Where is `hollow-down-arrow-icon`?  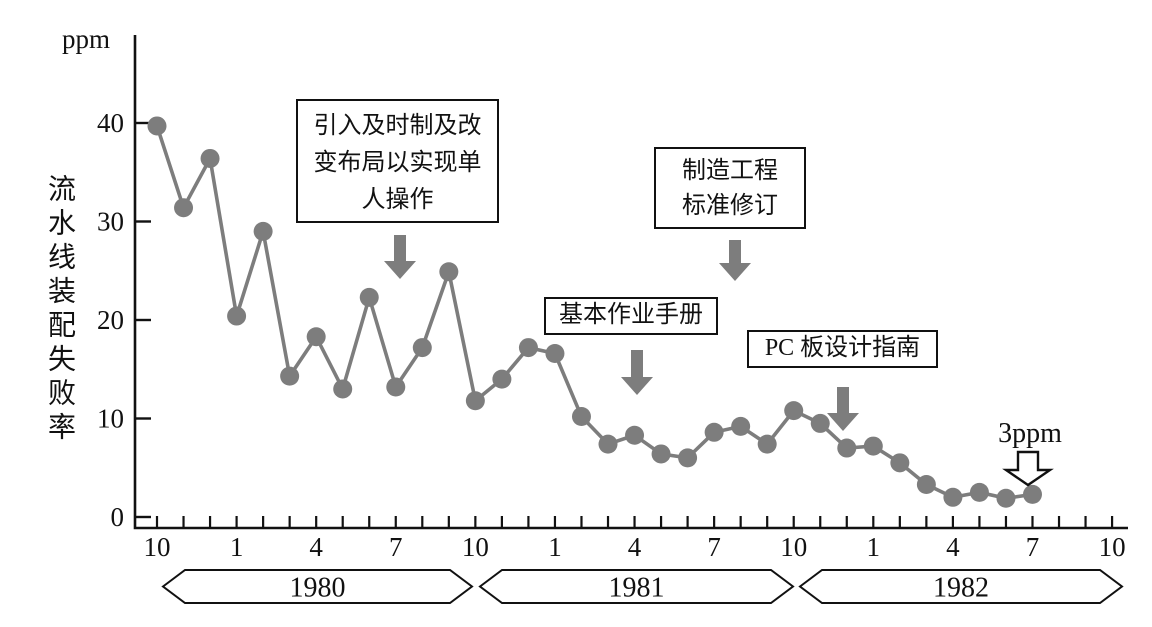 hollow-down-arrow-icon is located at coordinates (1028, 468).